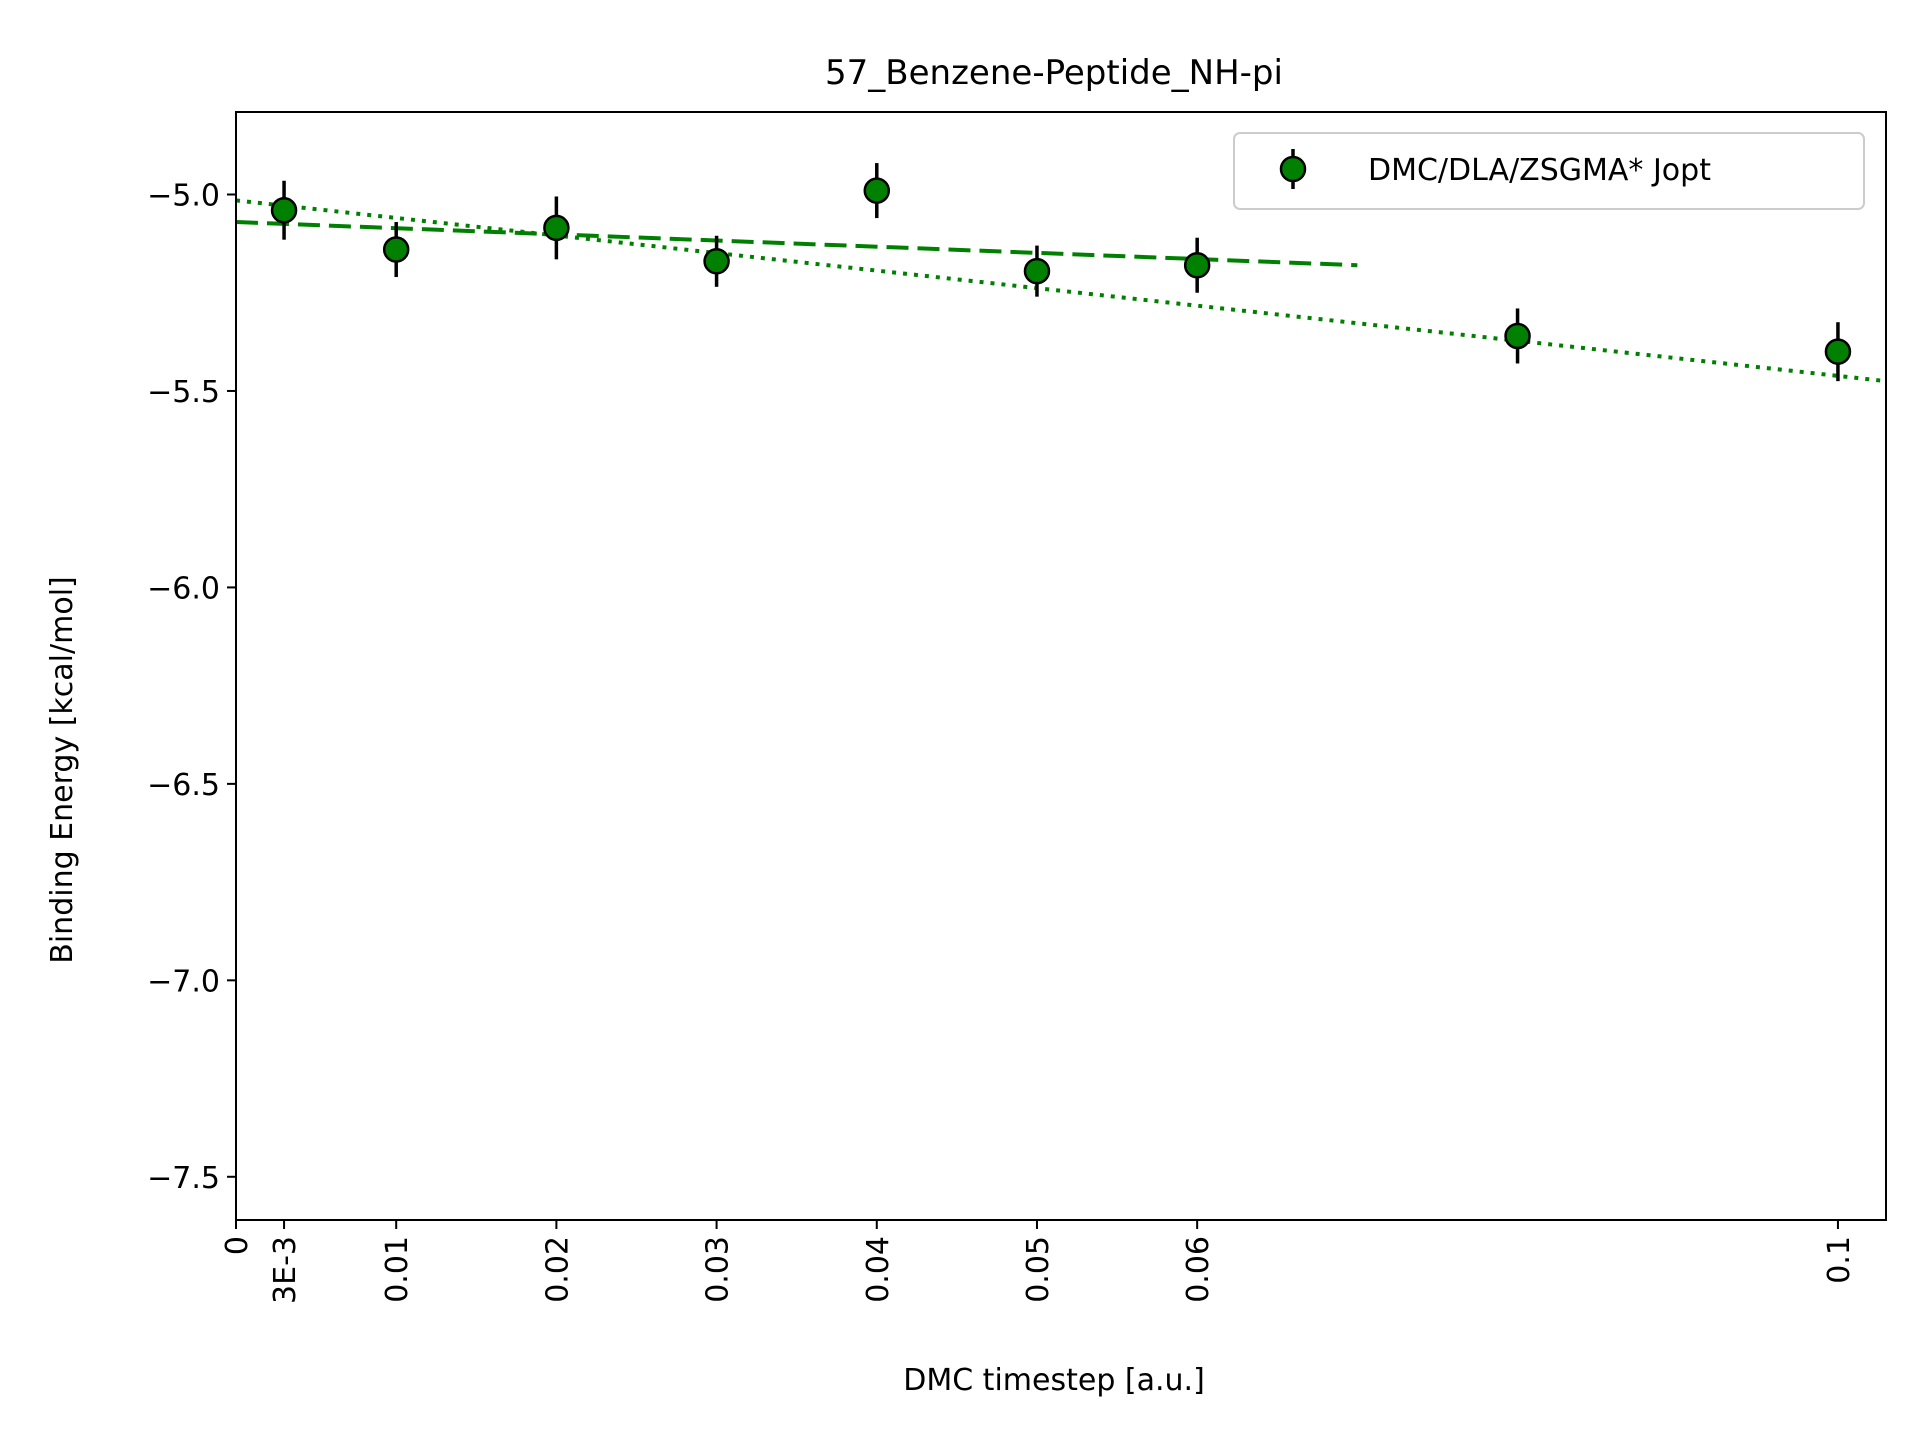 Image resolution: width=1920 pixels, height=1440 pixels. I want to click on y-tick-label: −7.0, so click(183, 981).